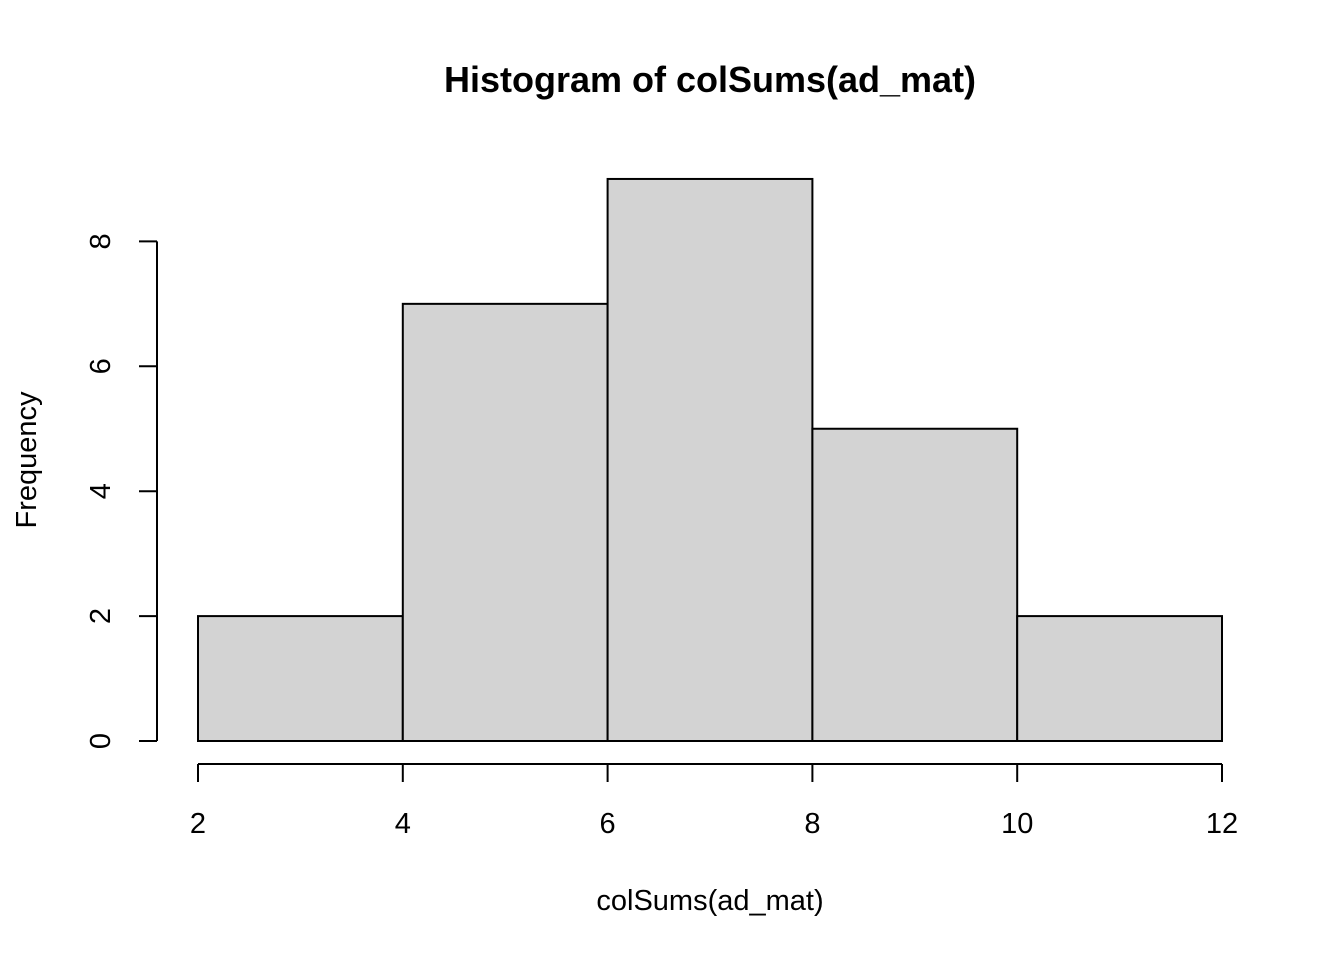 Image resolution: width=1344 pixels, height=960 pixels. Describe the element at coordinates (1017, 824) in the screenshot. I see `x-tick-label-4: 10` at that location.